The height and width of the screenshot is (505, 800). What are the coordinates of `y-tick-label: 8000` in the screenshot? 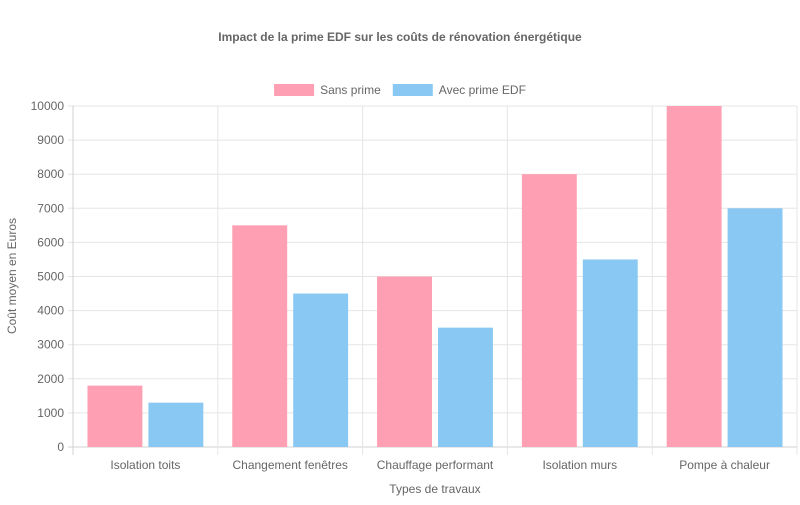 It's located at (50, 174).